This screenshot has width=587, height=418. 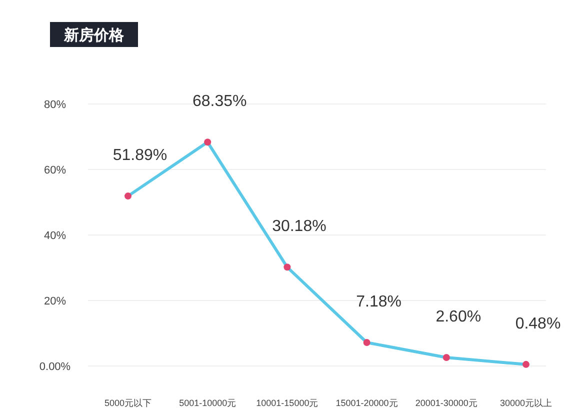 I want to click on x-tick-label: 10001-15000元, so click(x=287, y=403).